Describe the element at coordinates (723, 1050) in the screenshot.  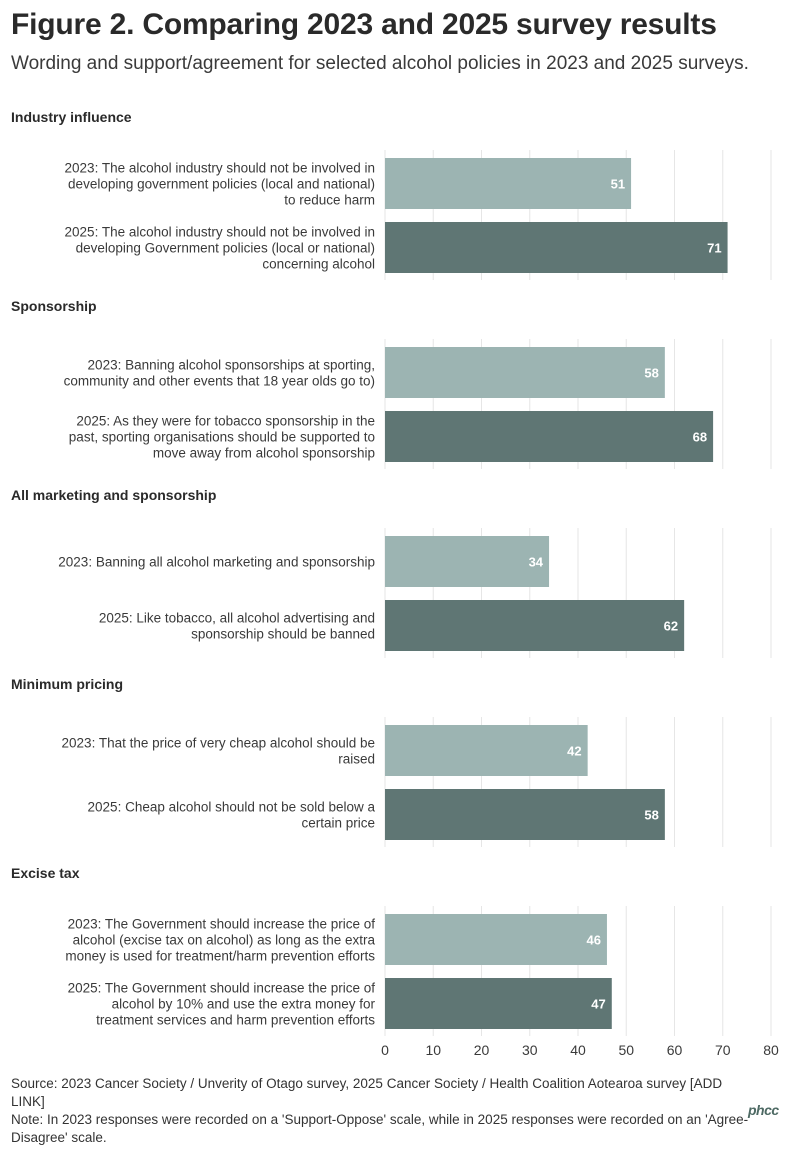
I see `x-tick-label: 70` at that location.